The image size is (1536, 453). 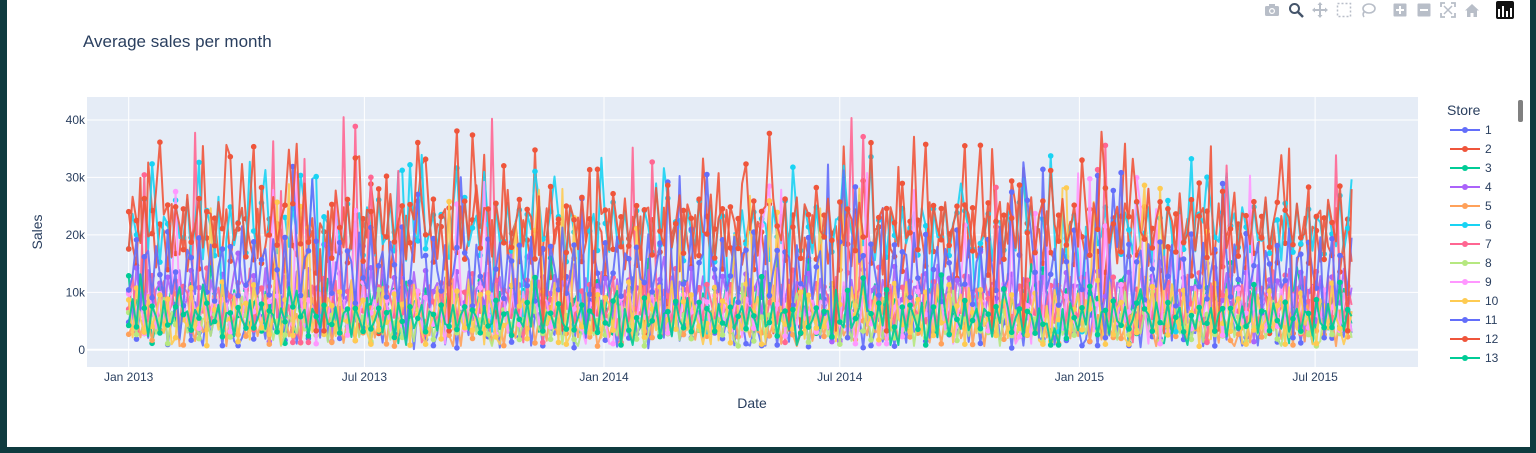 I want to click on autoscale-icon, so click(x=1448, y=10).